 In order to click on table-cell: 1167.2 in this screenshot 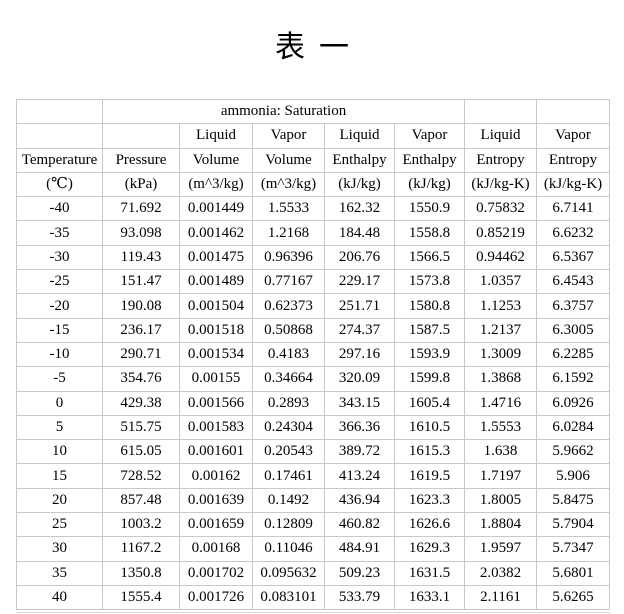, I will do `click(141, 549)`.